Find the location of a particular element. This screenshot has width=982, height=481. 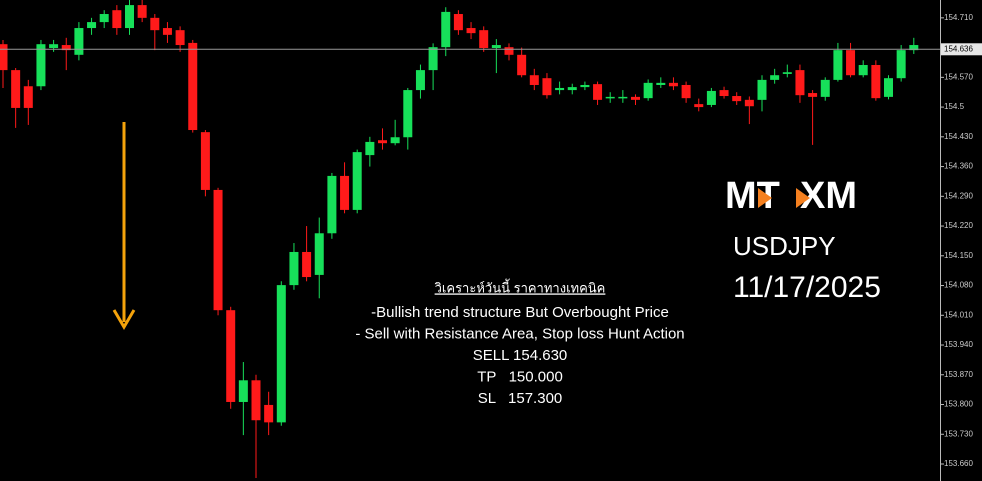

y-tick-label: 153.870 is located at coordinates (958, 374).